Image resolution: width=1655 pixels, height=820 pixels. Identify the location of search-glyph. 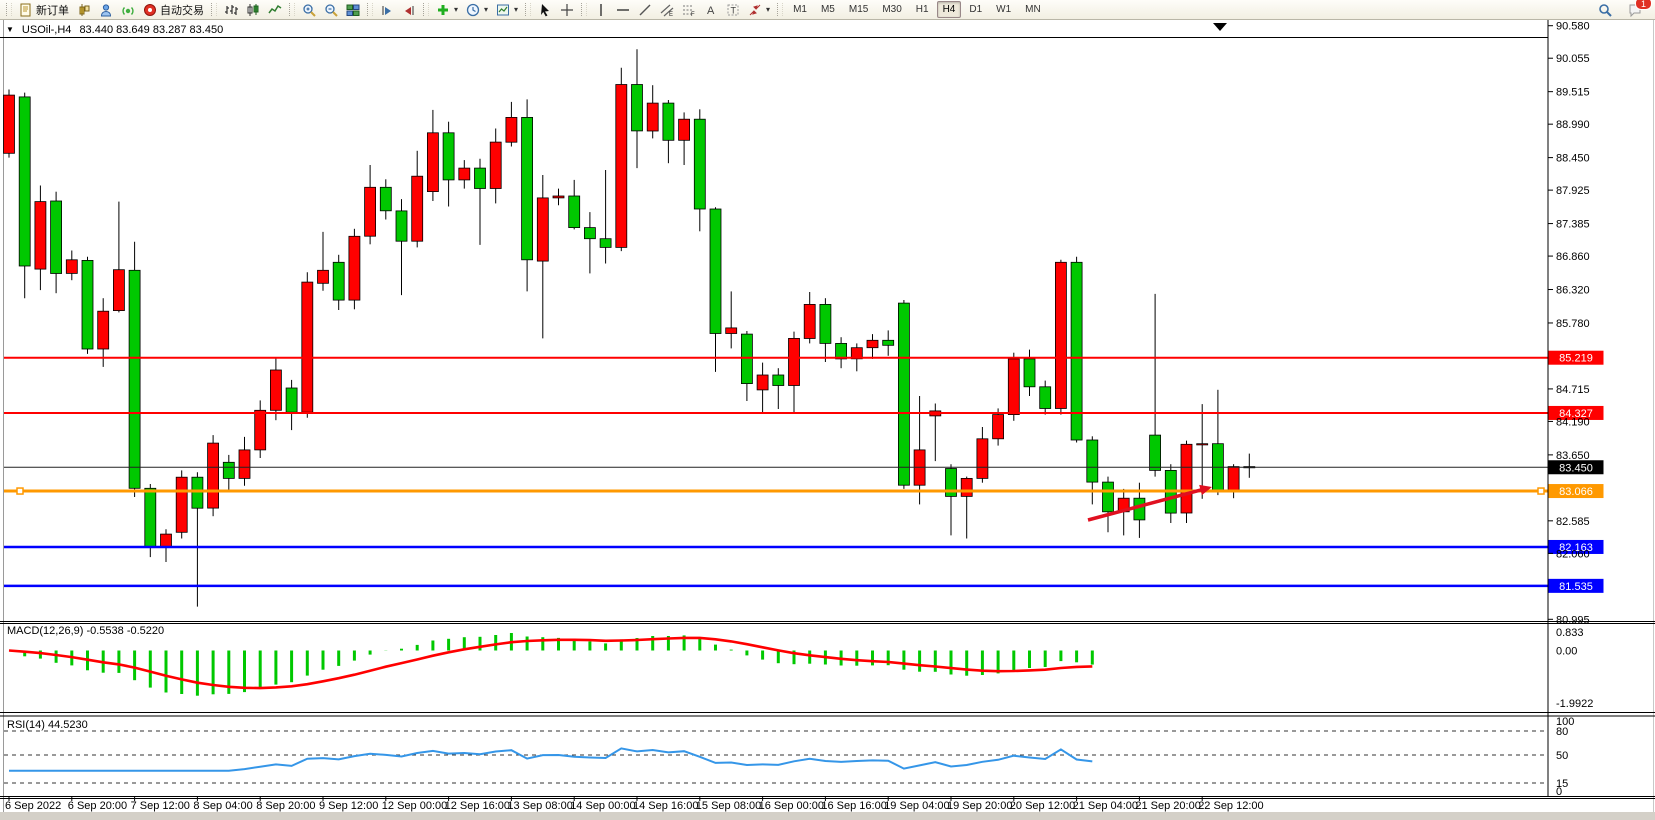
(1605, 10).